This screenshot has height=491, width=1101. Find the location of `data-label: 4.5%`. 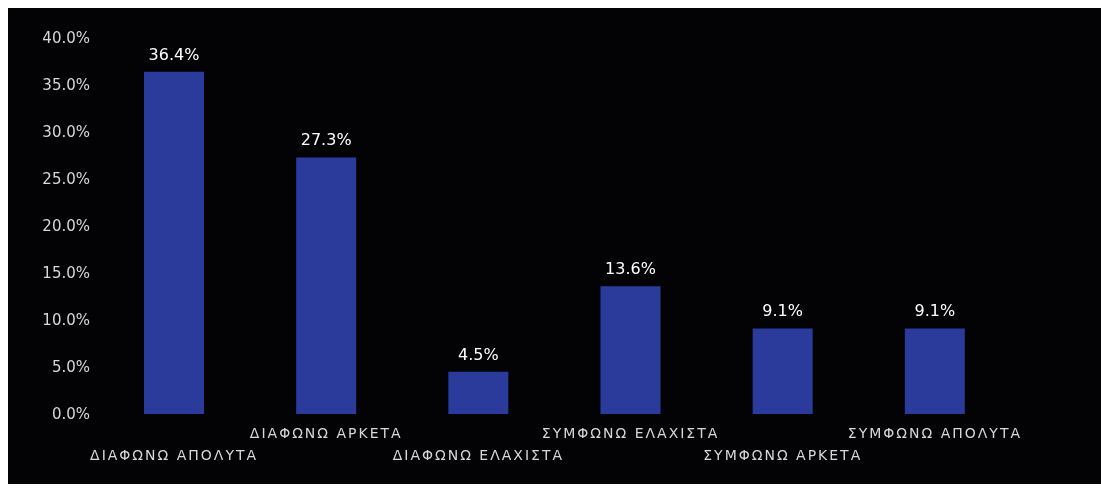

data-label: 4.5% is located at coordinates (478, 354).